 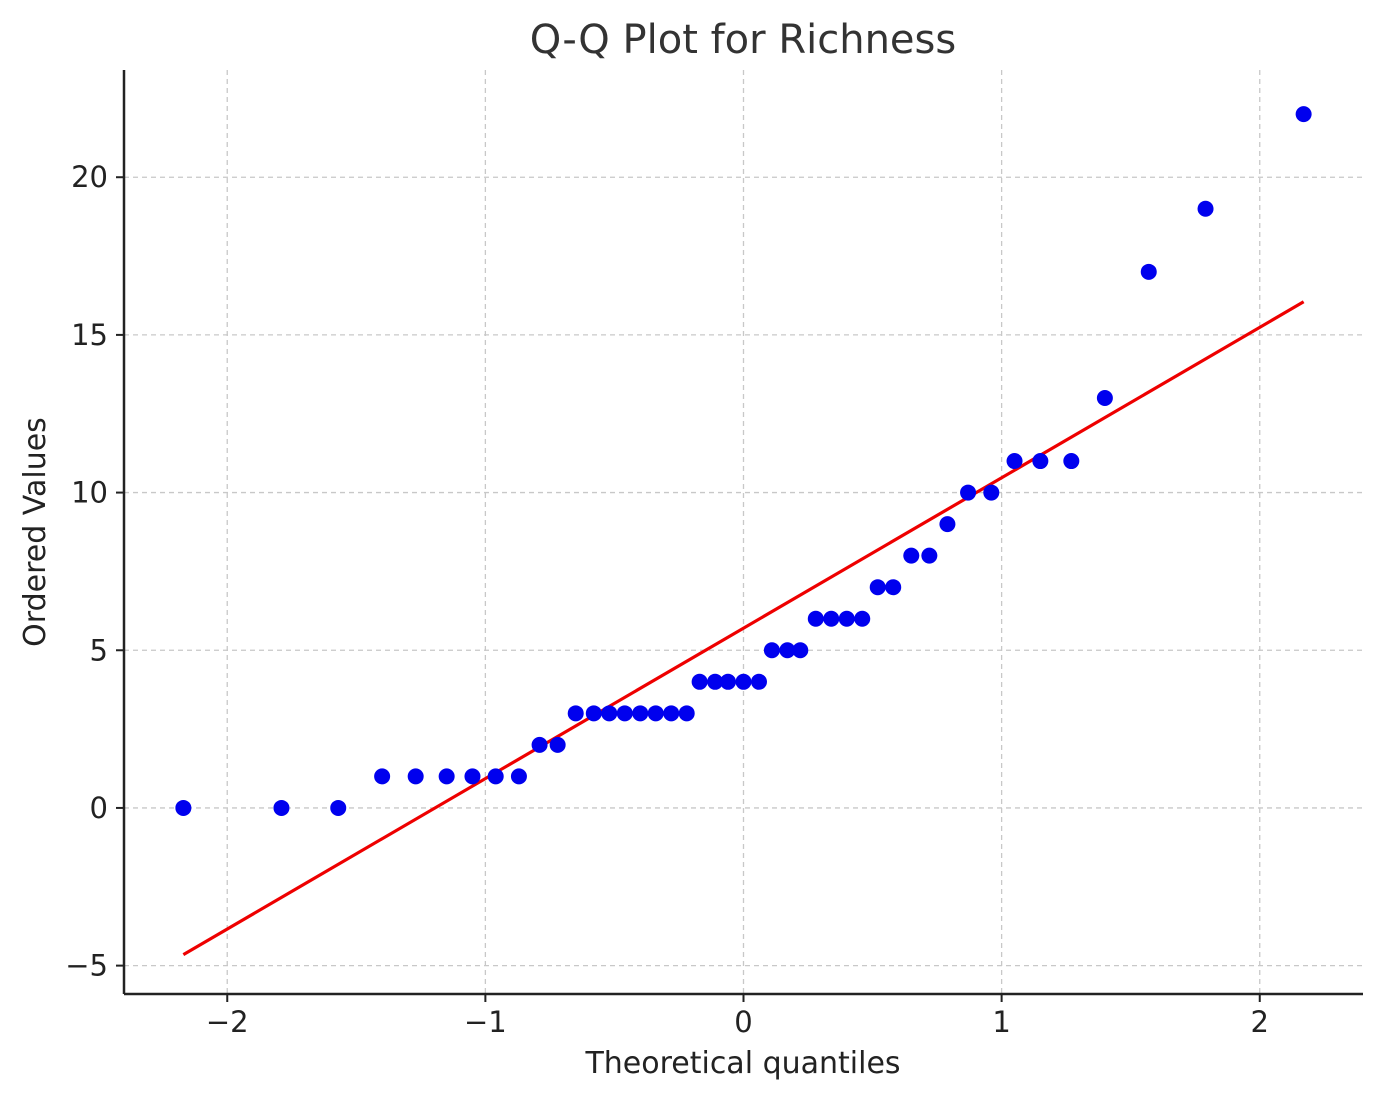 What do you see at coordinates (743, 1022) in the screenshot?
I see `x-tick-label: 0` at bounding box center [743, 1022].